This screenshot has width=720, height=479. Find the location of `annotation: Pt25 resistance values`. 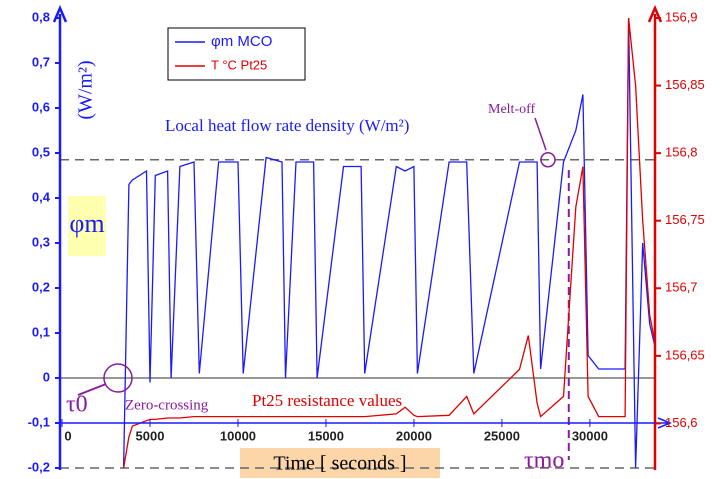

annotation: Pt25 resistance values is located at coordinates (327, 400).